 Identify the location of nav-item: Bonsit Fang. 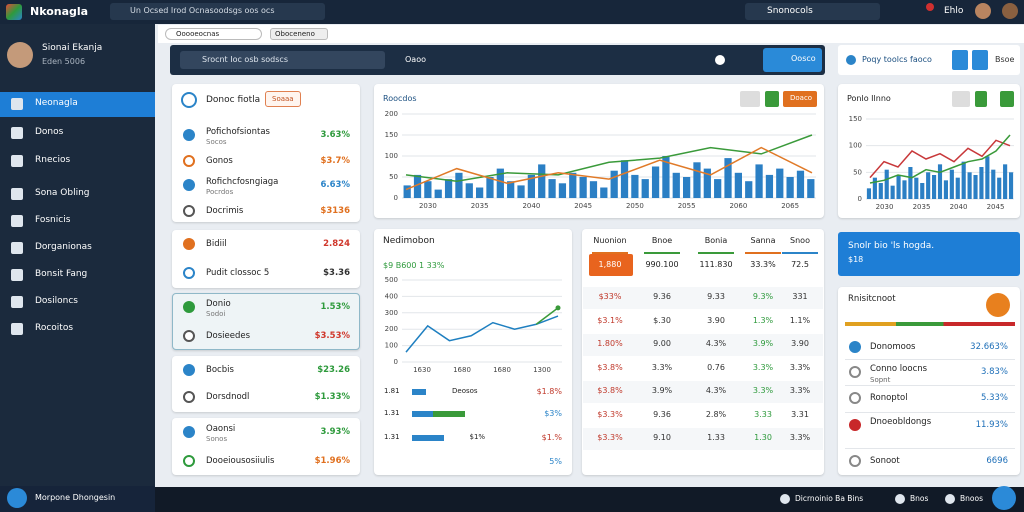
(61, 274).